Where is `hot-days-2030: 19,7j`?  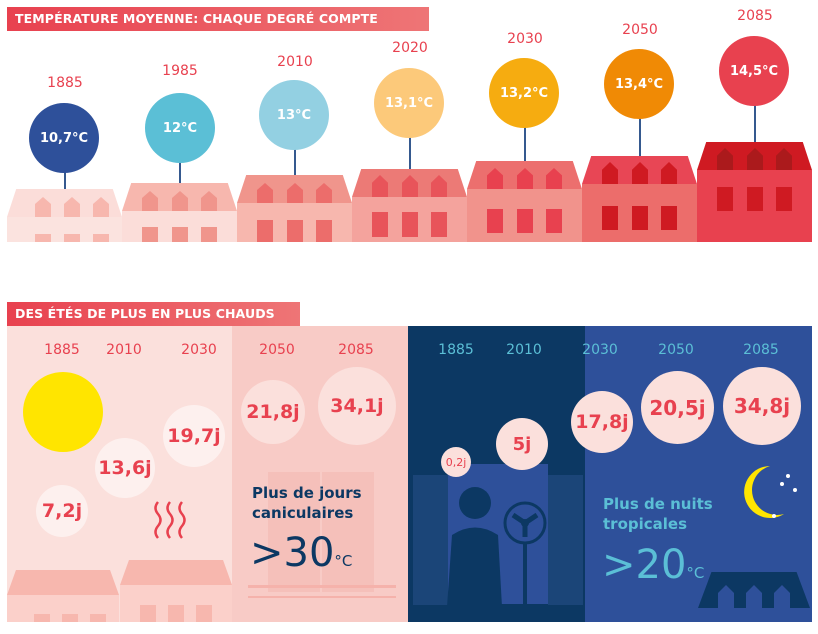
hot-days-2030: 19,7j is located at coordinates (194, 436).